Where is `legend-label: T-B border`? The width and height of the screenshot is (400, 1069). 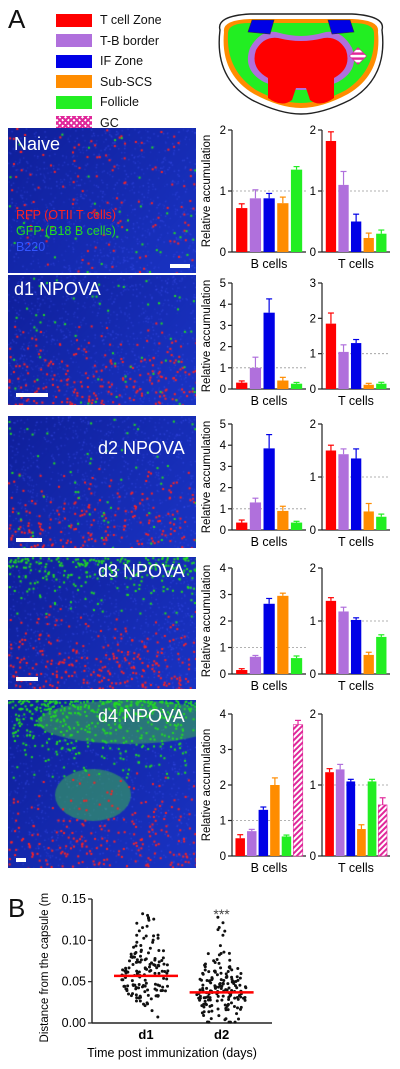 legend-label: T-B border is located at coordinates (130, 40).